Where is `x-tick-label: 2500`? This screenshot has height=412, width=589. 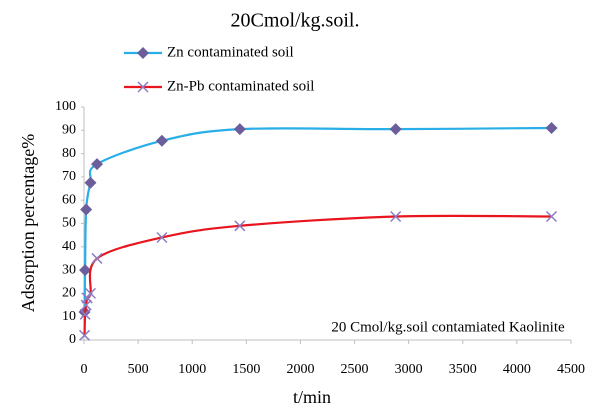
x-tick-label: 2500 is located at coordinates (355, 369).